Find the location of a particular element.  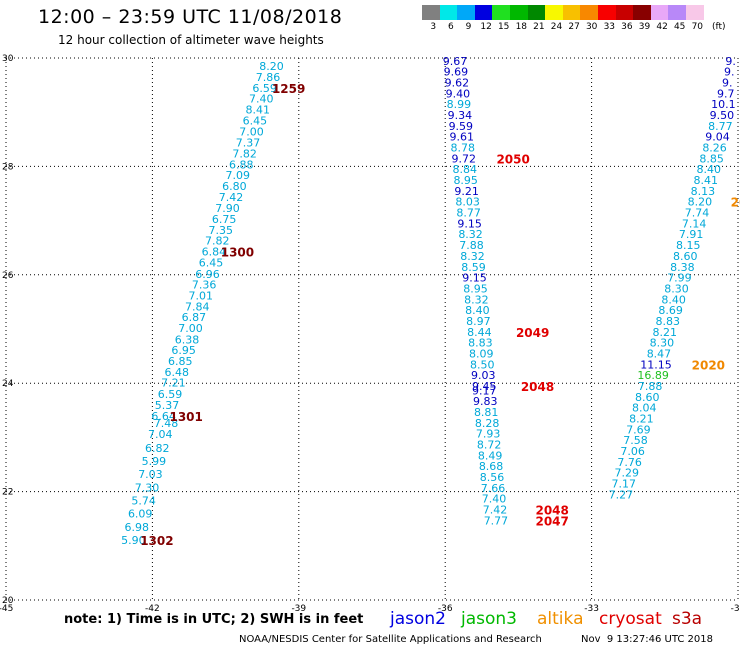

wave-height-value: 9.83 is located at coordinates (485, 401).